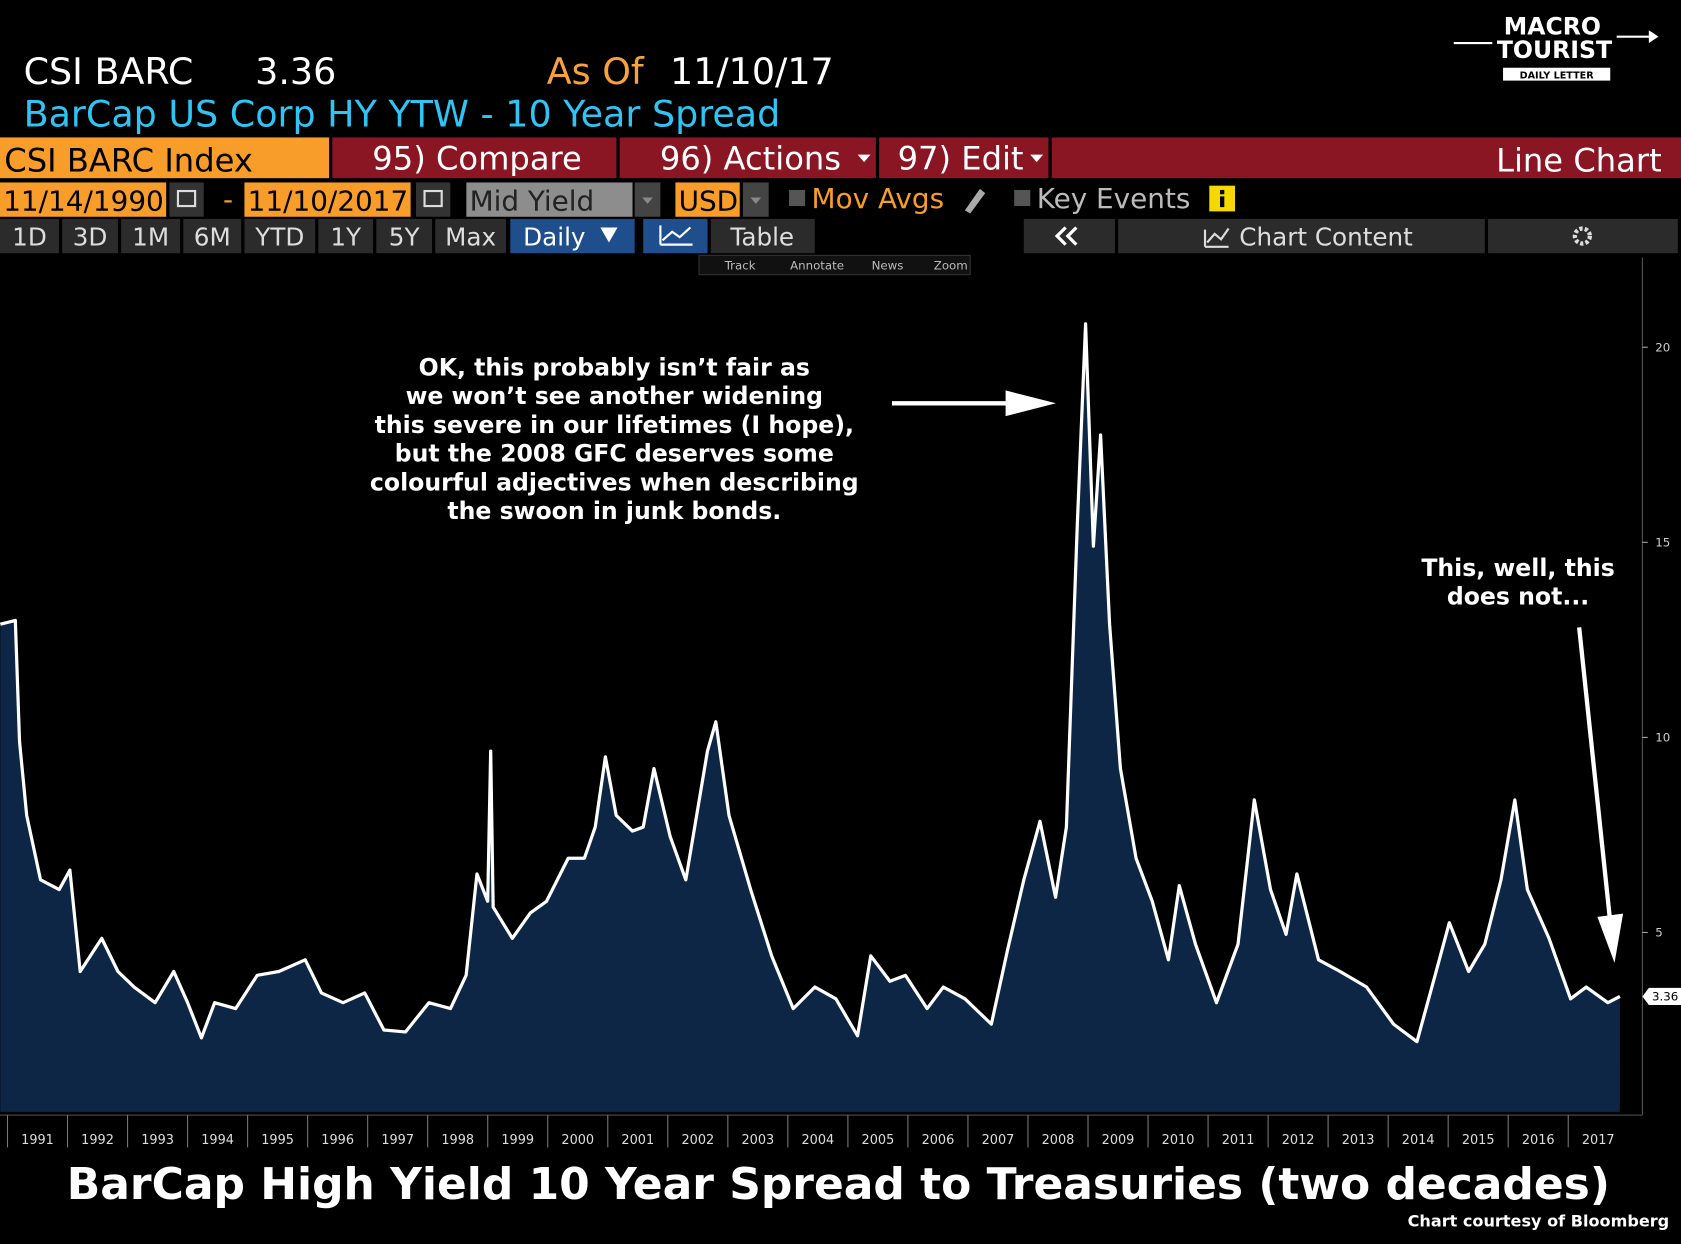 The image size is (1681, 1244). I want to click on x-tick-label: 1996, so click(337, 1140).